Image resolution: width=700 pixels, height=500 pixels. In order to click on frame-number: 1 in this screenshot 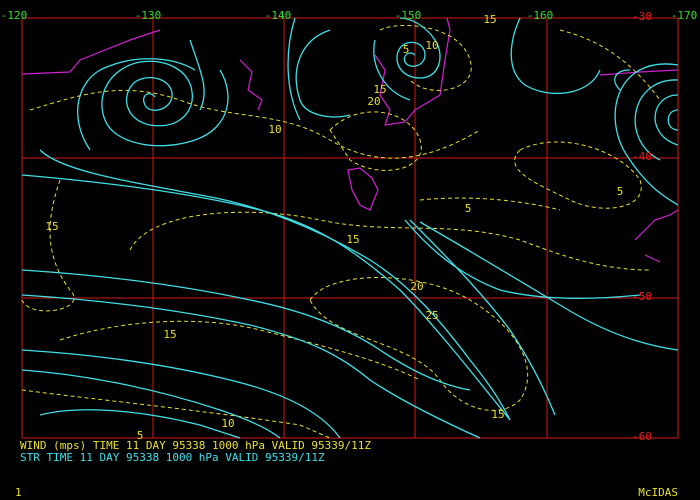, I will do `click(18, 492)`.